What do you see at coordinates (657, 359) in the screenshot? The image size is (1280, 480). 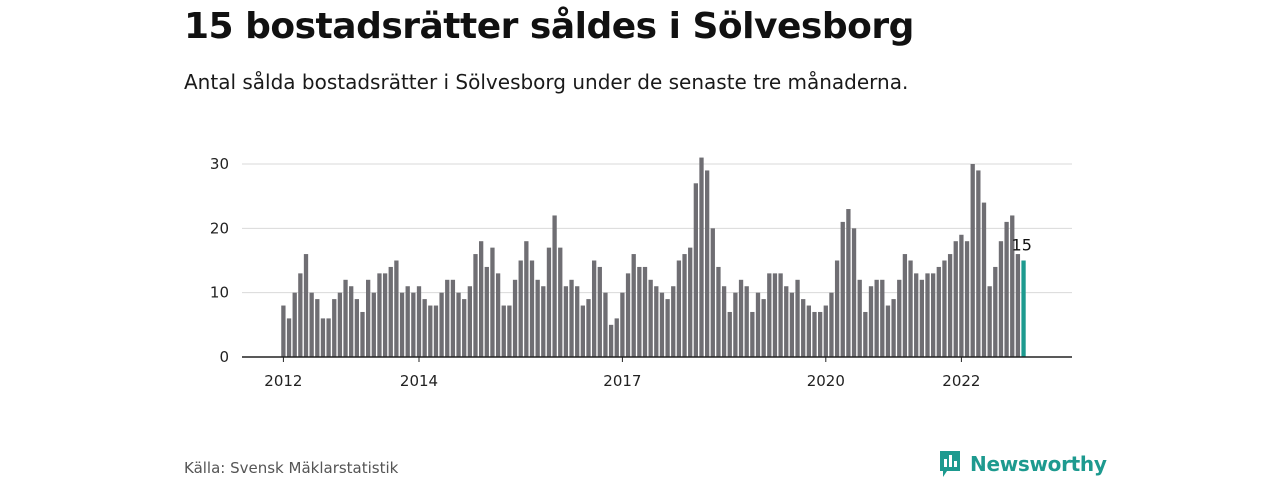 I see `x-axis` at bounding box center [657, 359].